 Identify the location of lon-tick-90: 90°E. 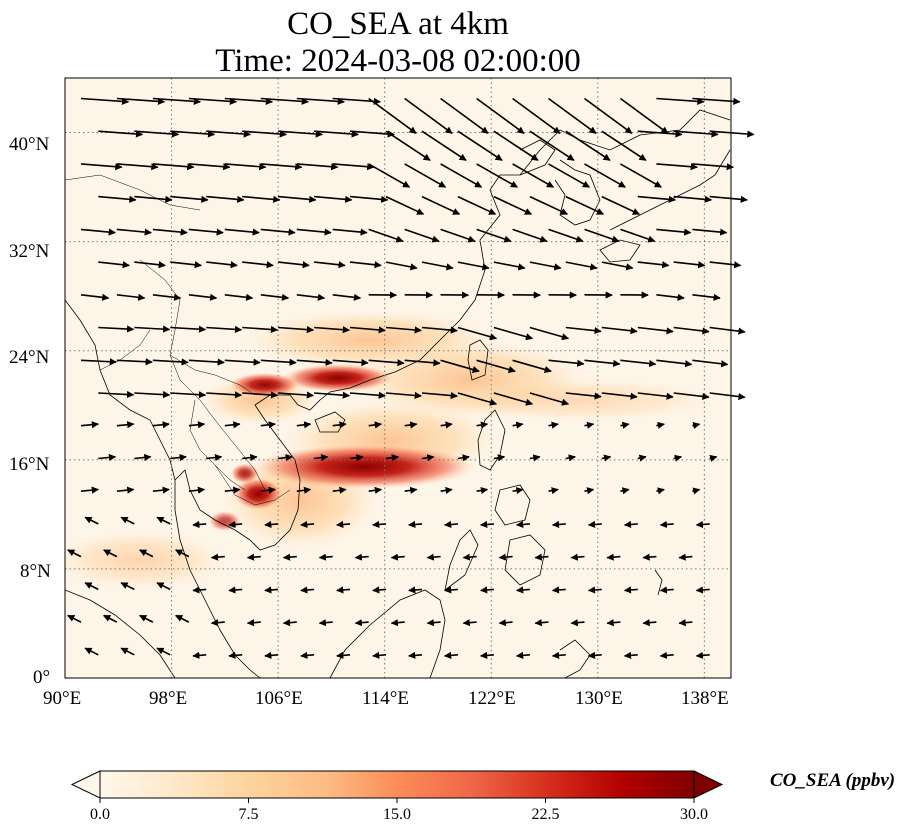
(62, 698).